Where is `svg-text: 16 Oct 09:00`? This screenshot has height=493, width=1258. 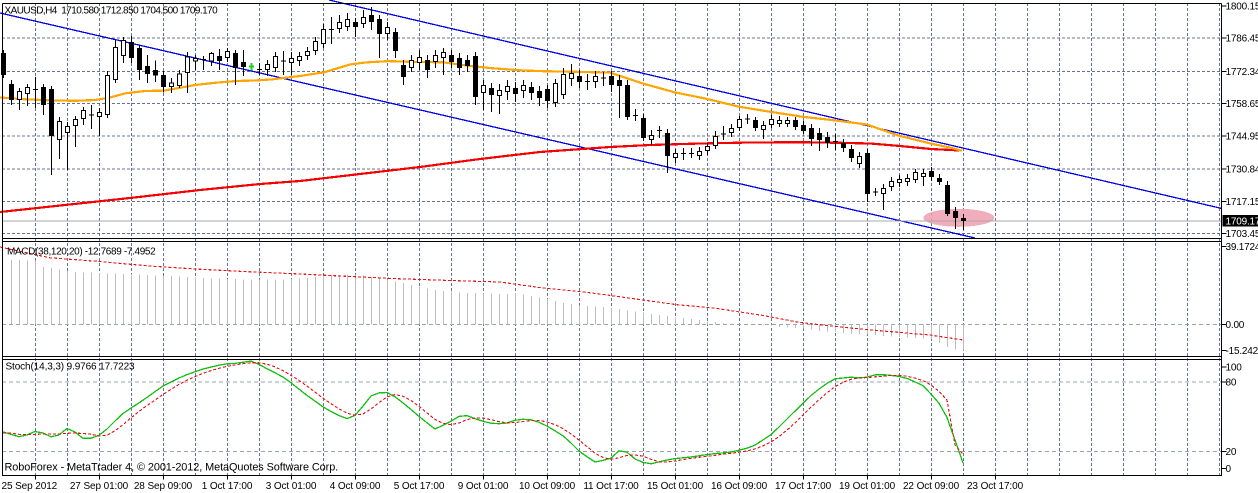 svg-text: 16 Oct 09:00 is located at coordinates (739, 486).